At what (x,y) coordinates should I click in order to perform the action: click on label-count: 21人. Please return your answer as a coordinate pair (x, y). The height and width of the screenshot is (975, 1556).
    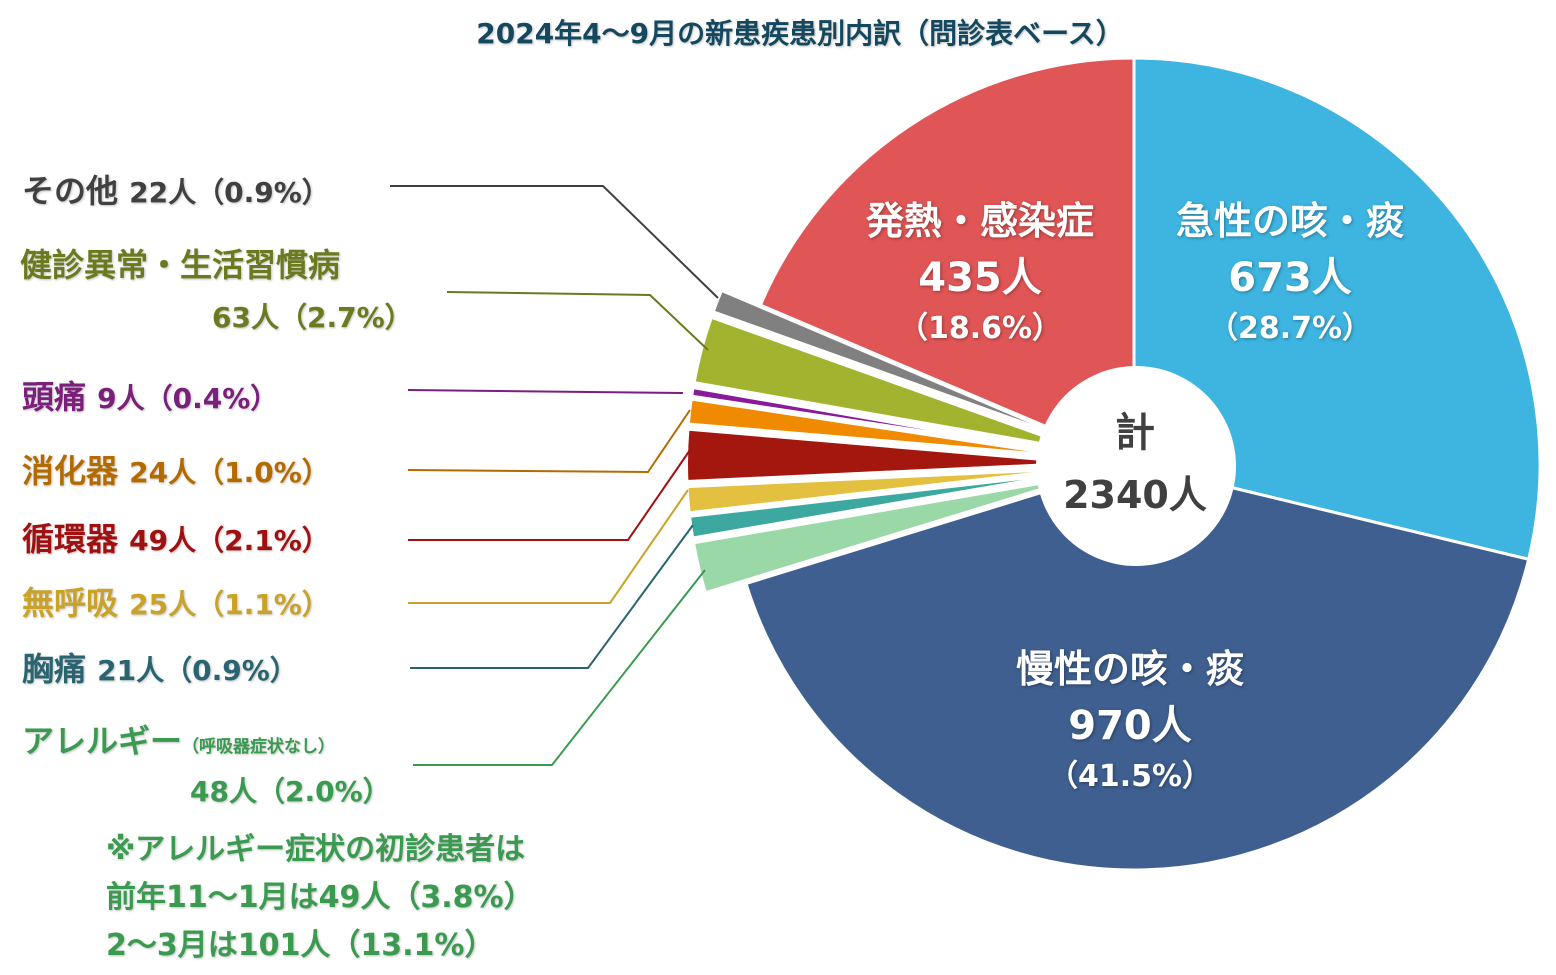
    Looking at the image, I should click on (131, 670).